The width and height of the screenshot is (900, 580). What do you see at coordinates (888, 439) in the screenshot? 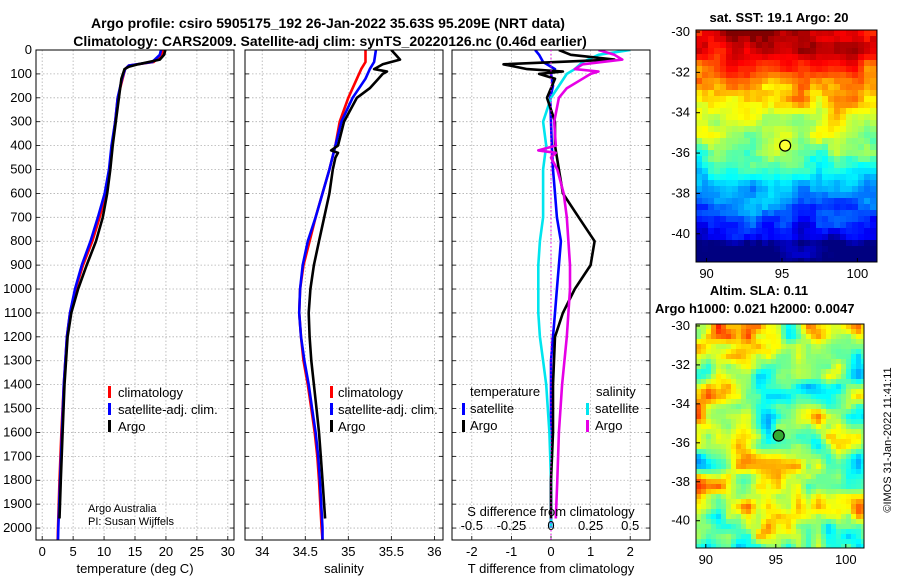
I see `imos-timestamp: ©IMOS 31-Jan-2022 11:41:11` at bounding box center [888, 439].